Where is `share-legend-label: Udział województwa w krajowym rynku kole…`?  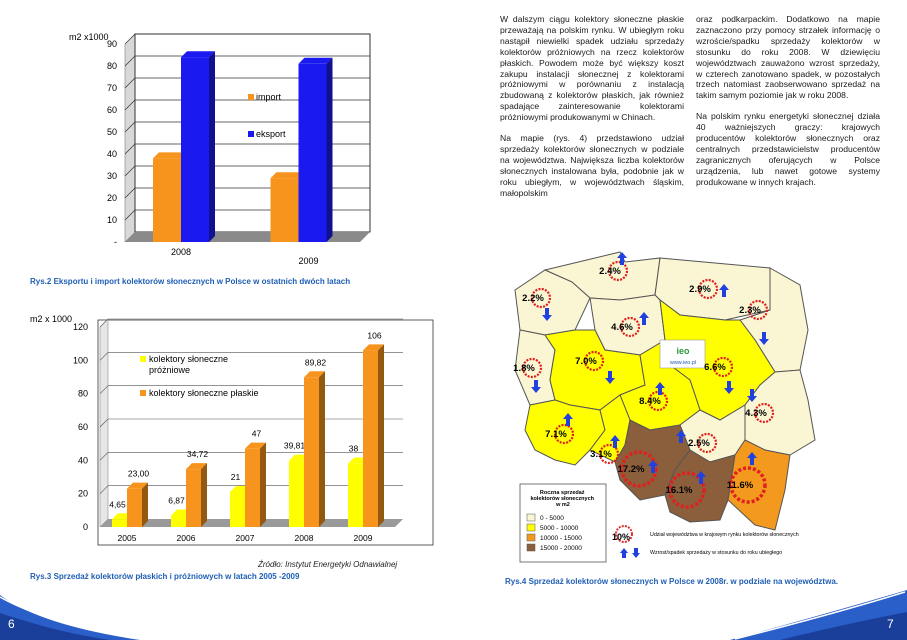
share-legend-label: Udział województwa w krajowym rynku kole… is located at coordinates (724, 535).